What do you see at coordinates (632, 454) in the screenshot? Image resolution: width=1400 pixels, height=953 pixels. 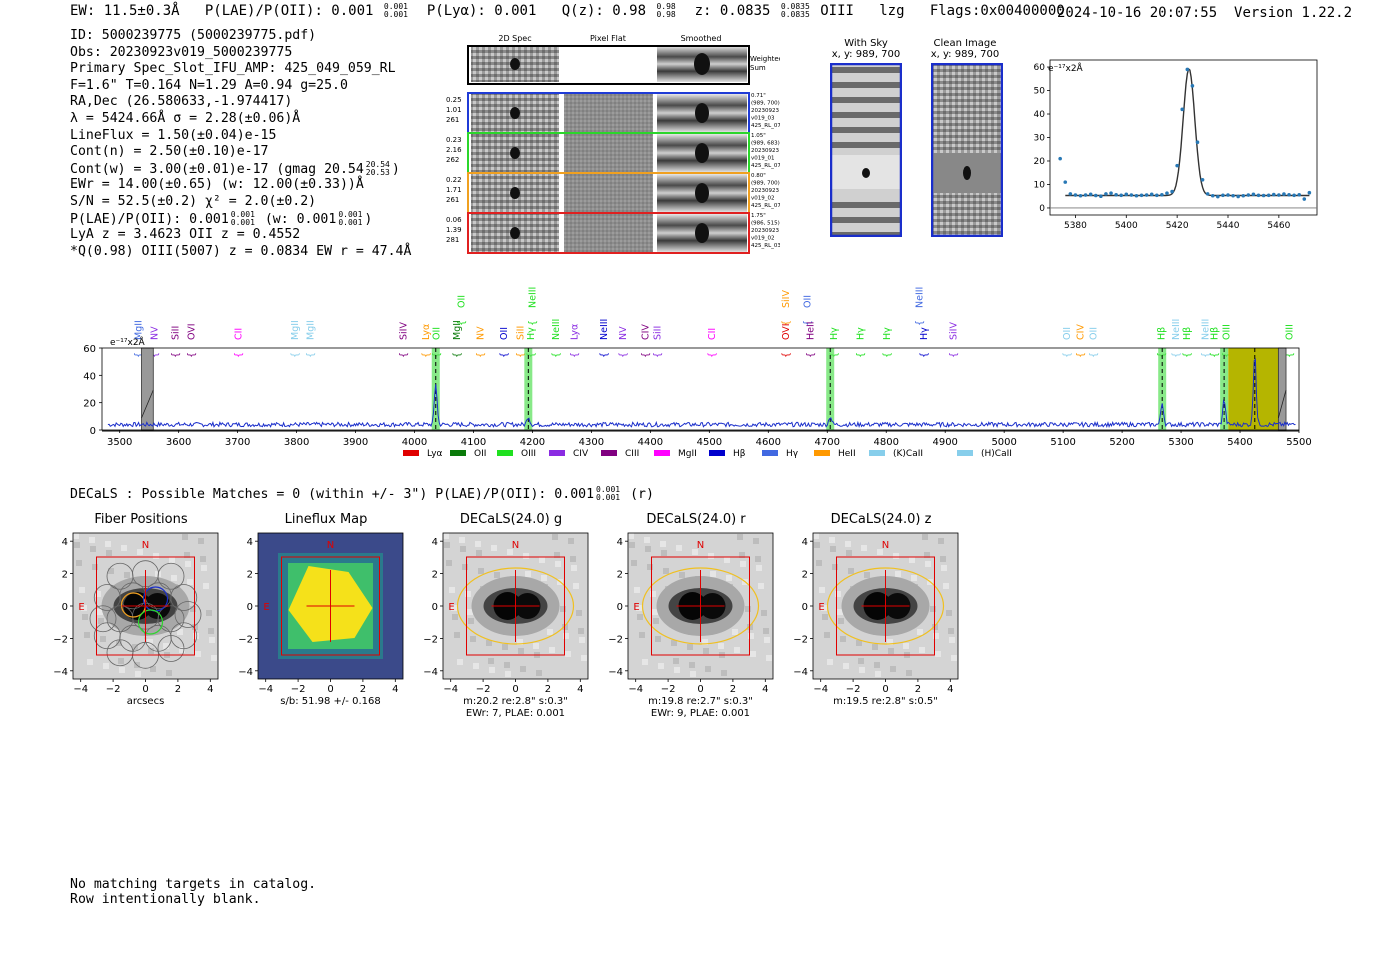 I see `svg-text: CIII` at bounding box center [632, 454].